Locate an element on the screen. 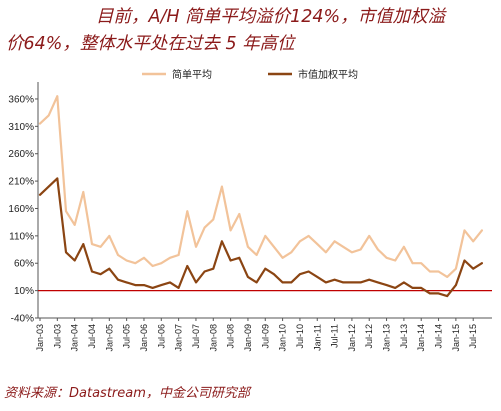 The height and width of the screenshot is (411, 501). x-tick-label: Jan-13 is located at coordinates (387, 338).